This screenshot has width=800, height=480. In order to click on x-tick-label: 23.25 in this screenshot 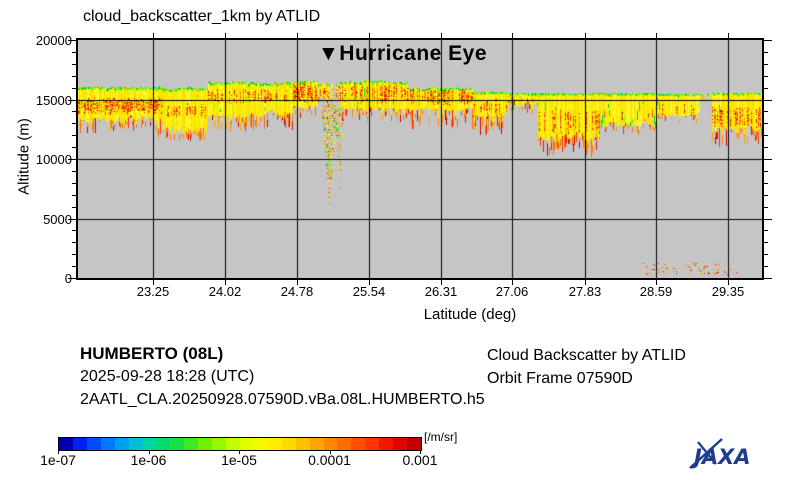, I will do `click(153, 291)`.